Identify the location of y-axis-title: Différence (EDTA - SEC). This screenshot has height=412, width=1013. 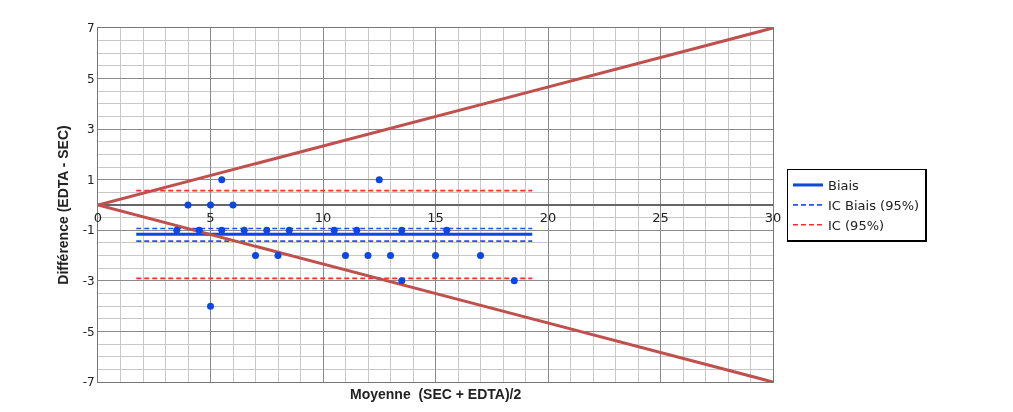
(63, 205).